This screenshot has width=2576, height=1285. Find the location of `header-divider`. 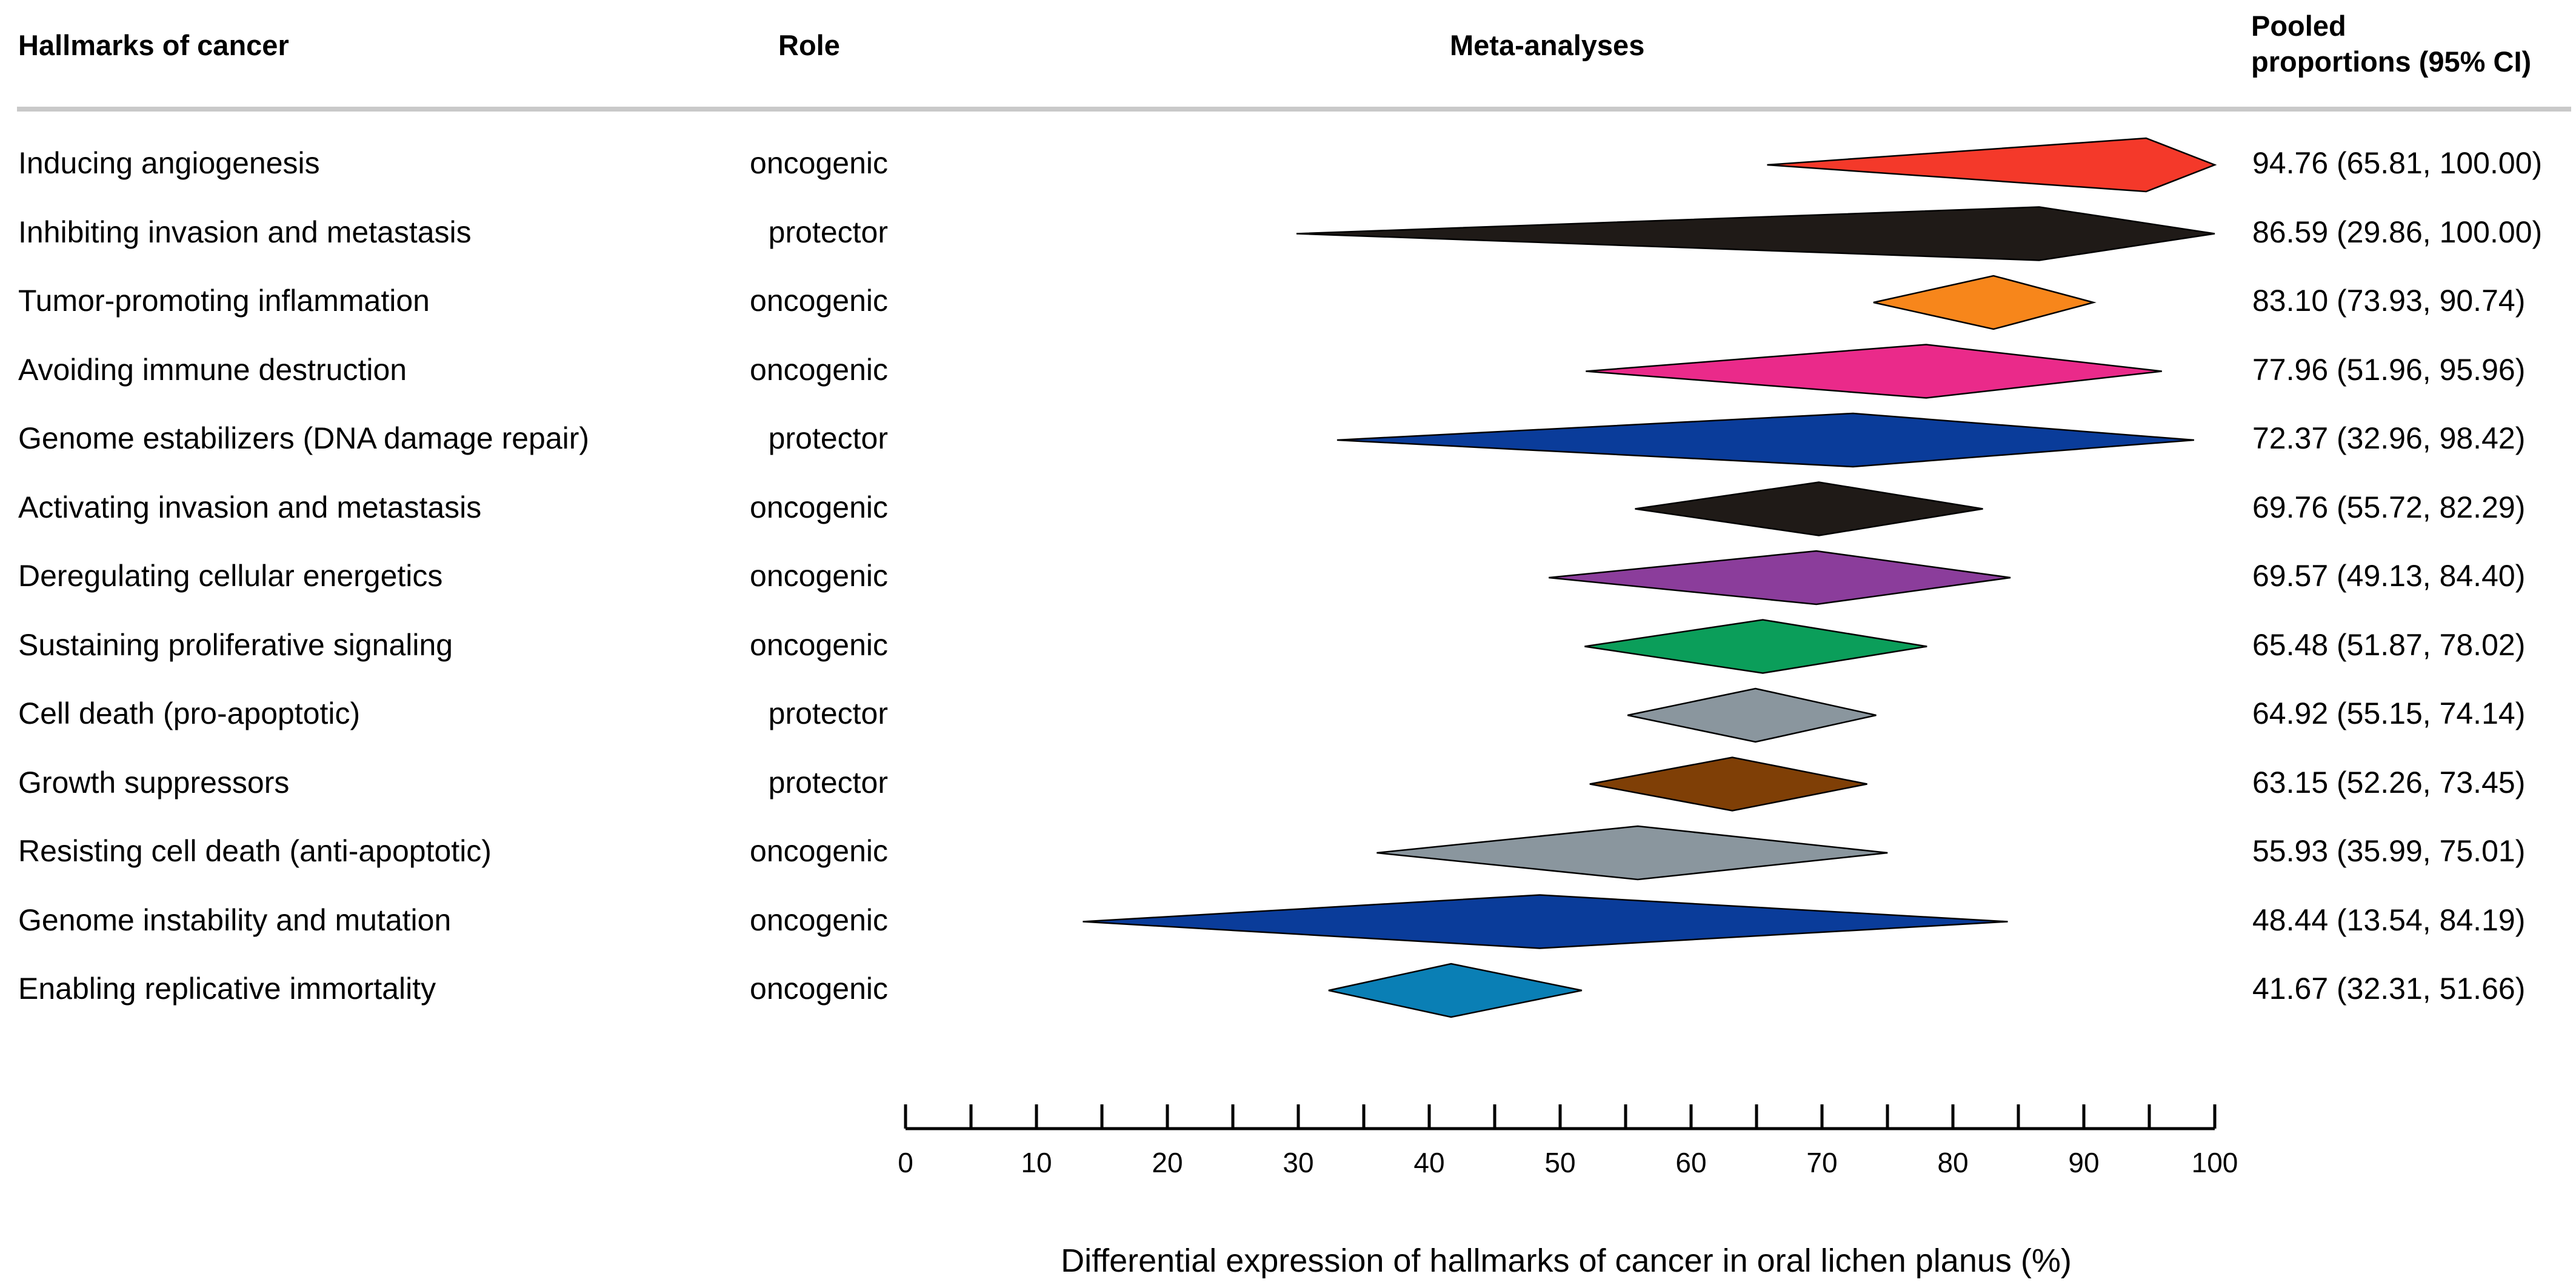

header-divider is located at coordinates (1294, 109).